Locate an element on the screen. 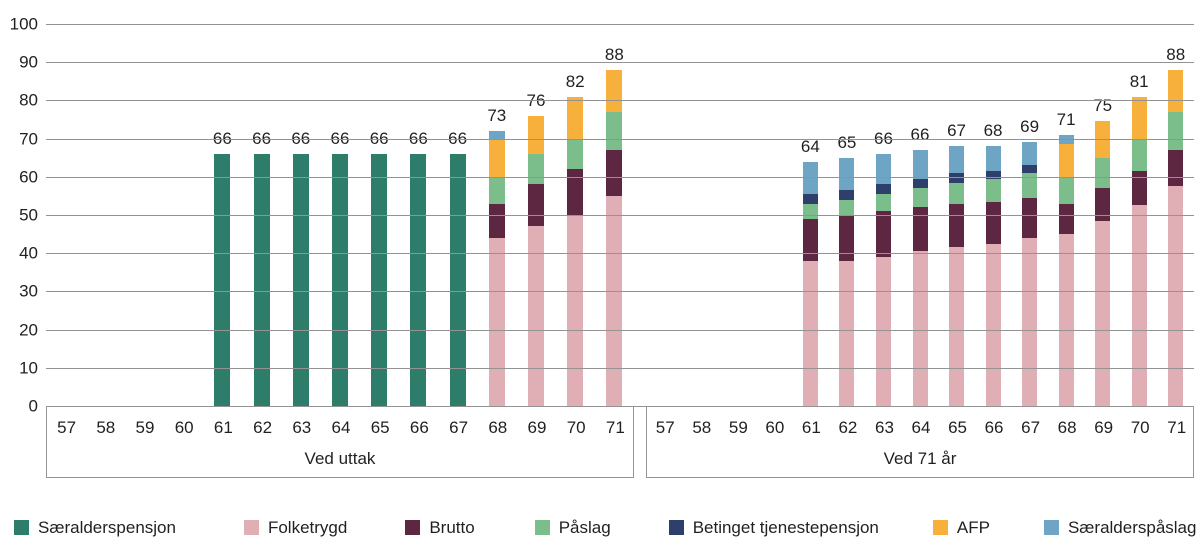 The image size is (1200, 555). y-axis: 0 10 20 30 40 50 60 70 80 90 100 is located at coordinates (23, 215).